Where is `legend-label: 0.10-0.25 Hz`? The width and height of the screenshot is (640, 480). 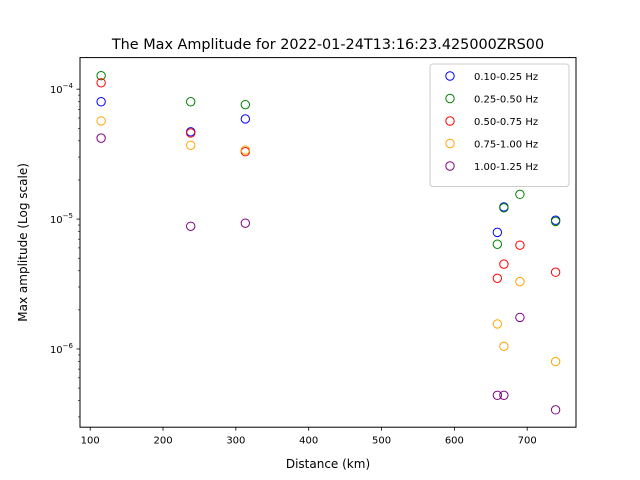
legend-label: 0.10-0.25 Hz is located at coordinates (506, 77).